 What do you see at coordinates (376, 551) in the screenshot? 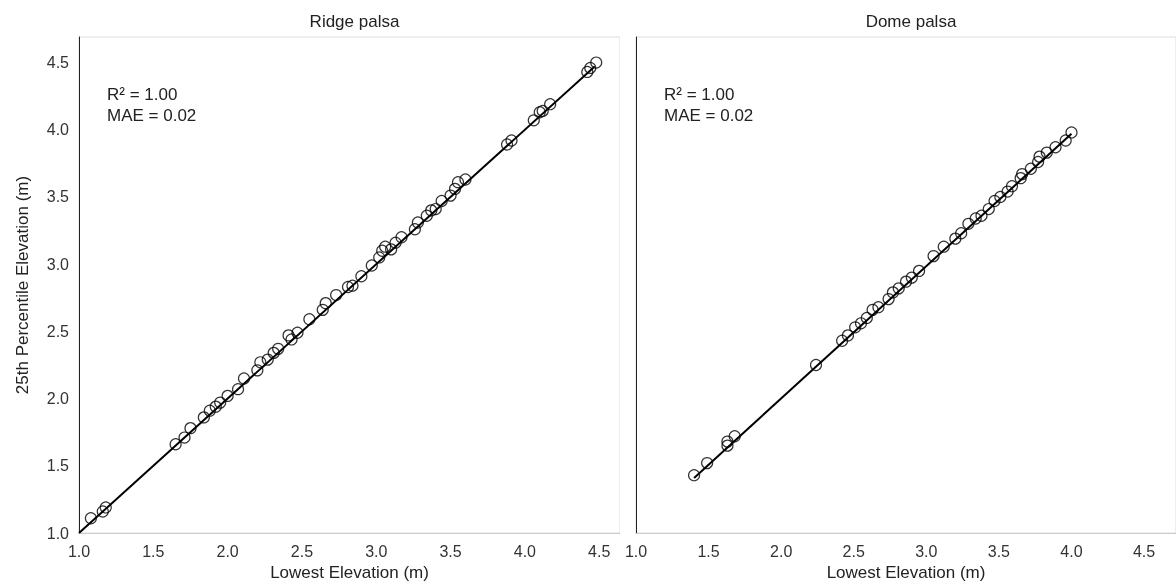
I see `x-tick-label: 3.0` at bounding box center [376, 551].